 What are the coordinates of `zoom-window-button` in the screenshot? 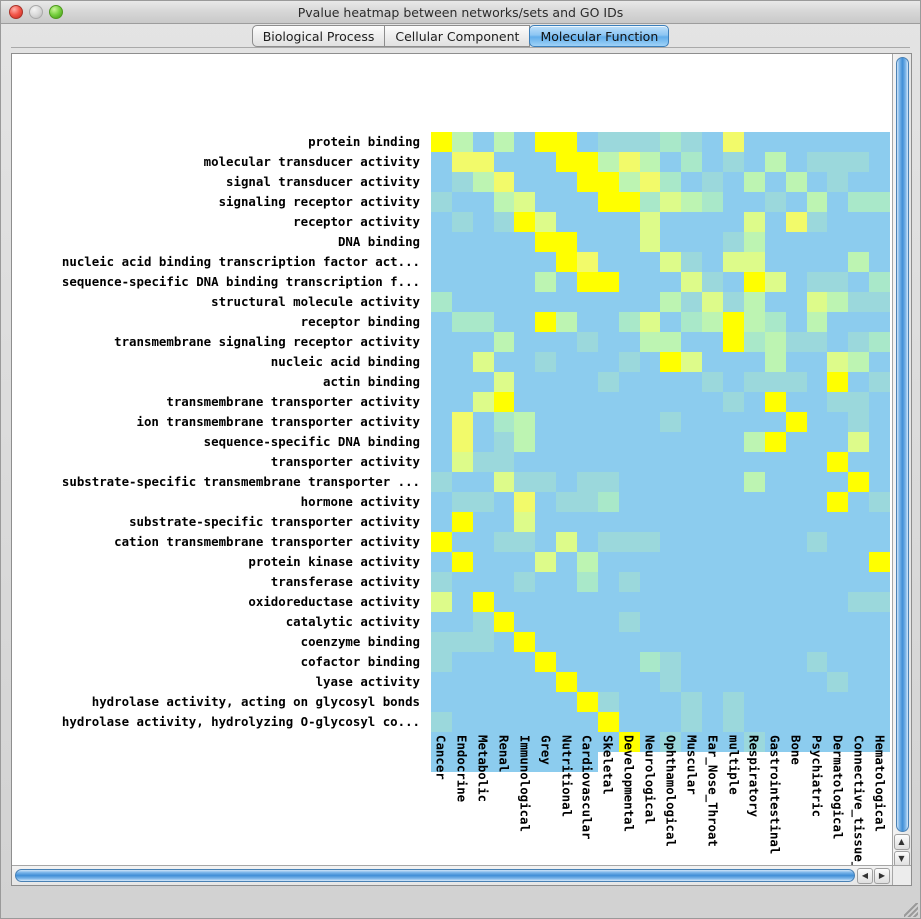 It's located at (56, 12).